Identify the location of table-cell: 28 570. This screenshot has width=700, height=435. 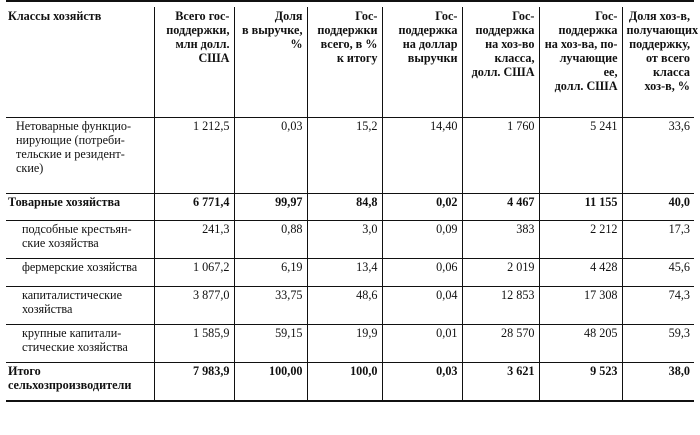
(500, 343).